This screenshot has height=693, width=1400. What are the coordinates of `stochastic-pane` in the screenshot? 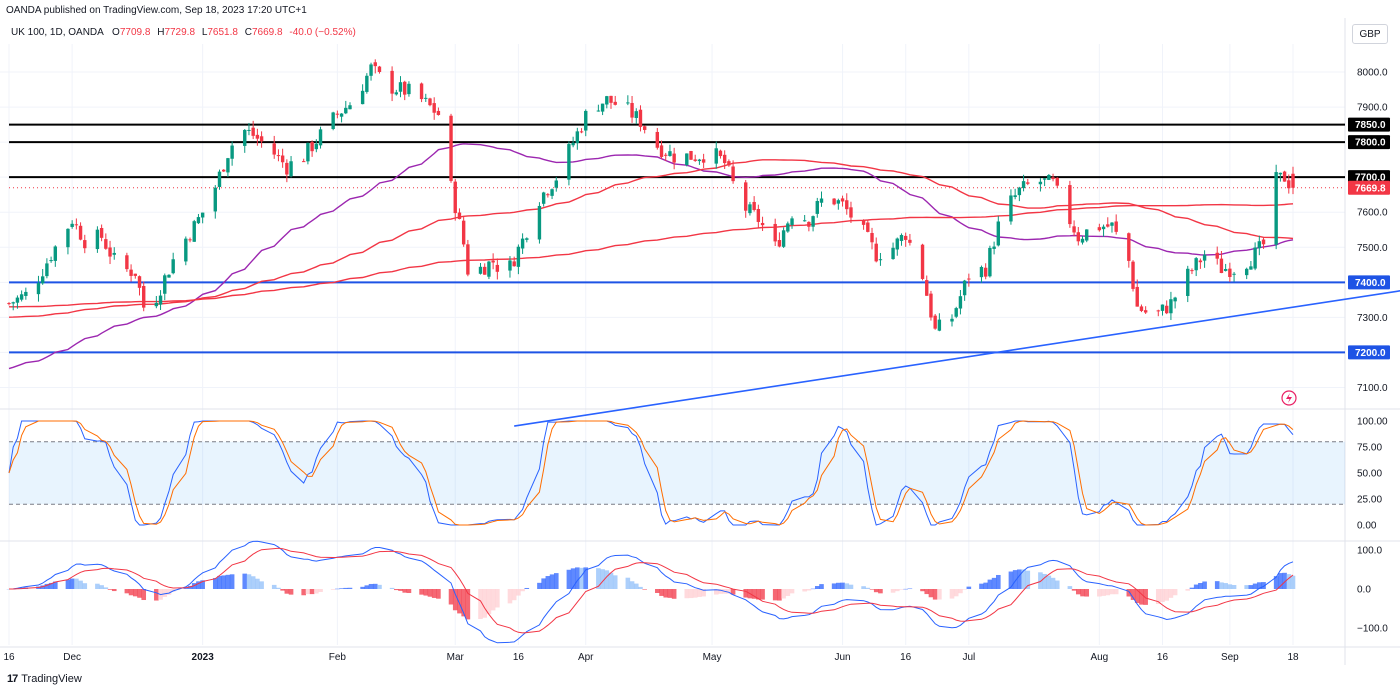 It's located at (676, 473).